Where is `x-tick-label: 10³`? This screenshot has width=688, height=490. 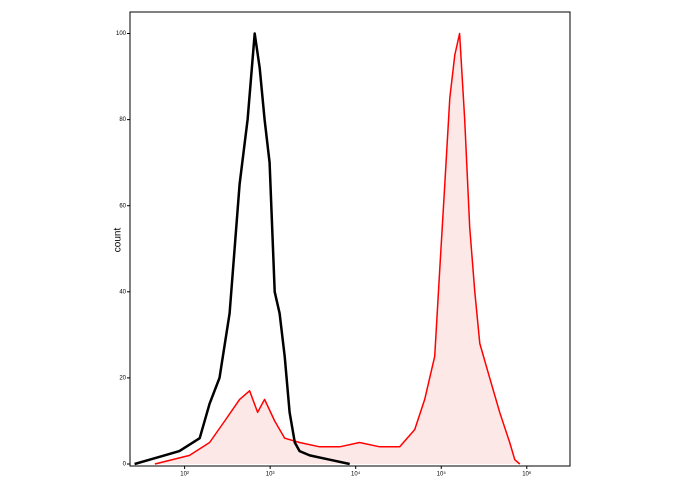
x-tick-label: 10³ is located at coordinates (270, 475).